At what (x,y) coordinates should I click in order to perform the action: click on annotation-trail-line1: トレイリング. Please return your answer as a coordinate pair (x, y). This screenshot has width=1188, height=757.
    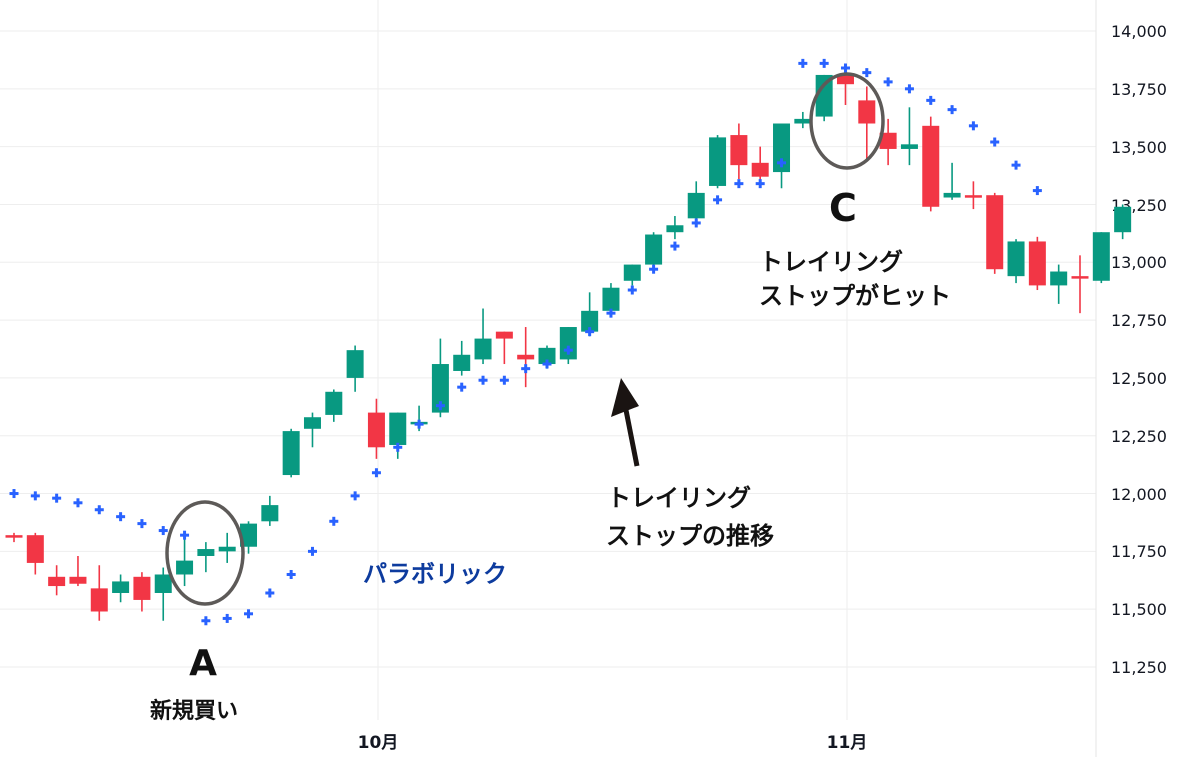
    Looking at the image, I should click on (679, 498).